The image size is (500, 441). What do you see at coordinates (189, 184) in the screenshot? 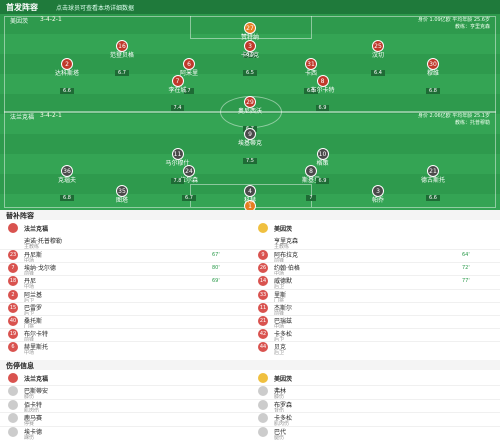
I see `player: 24 拉尔森 6.7` at bounding box center [189, 184].